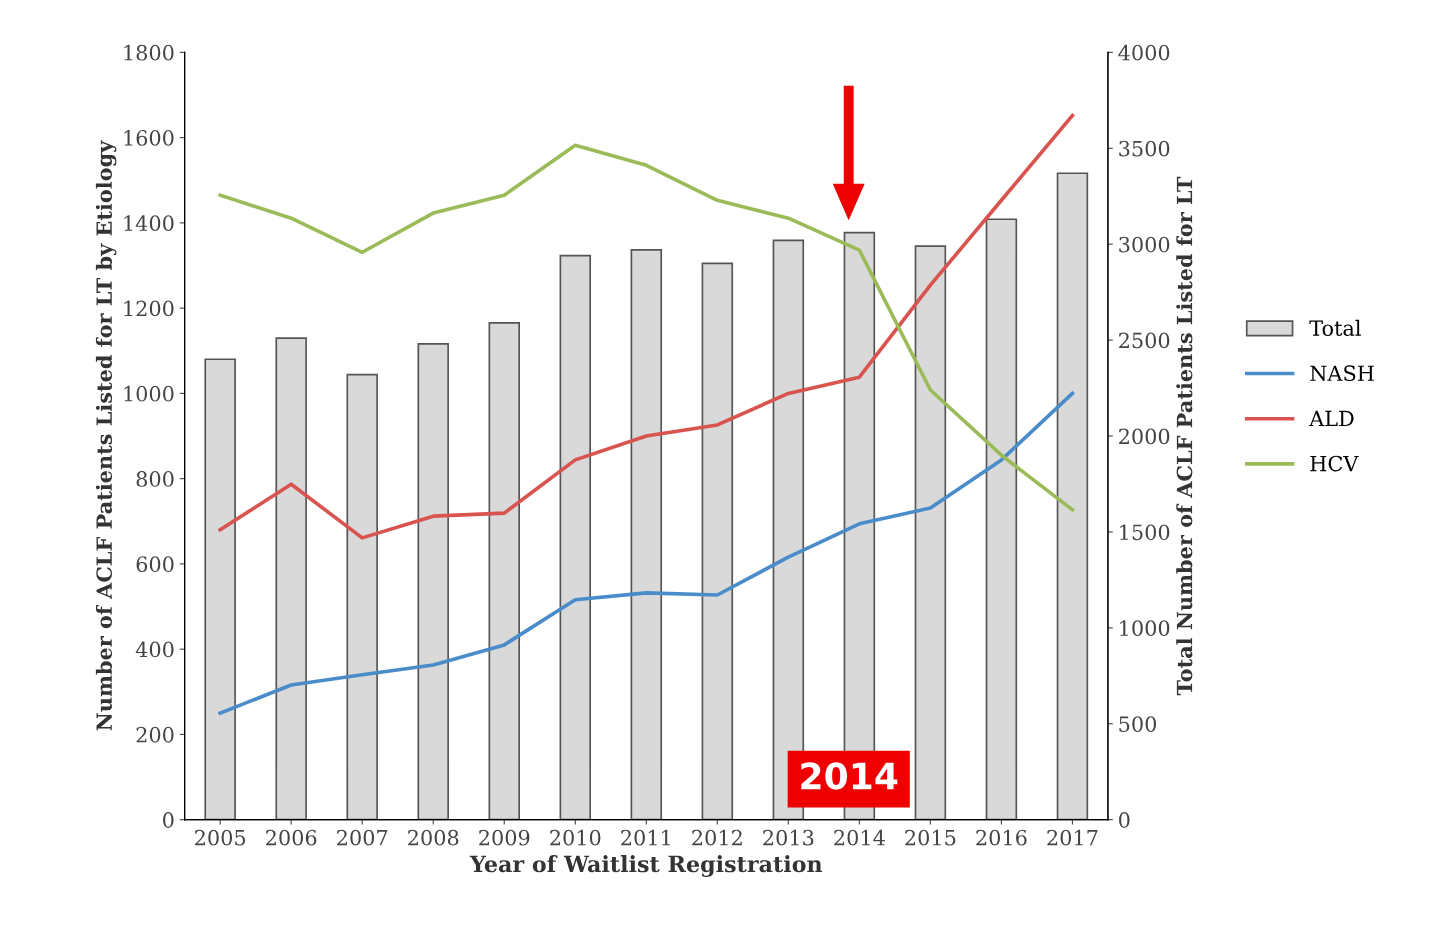 Image resolution: width=1454 pixels, height=952 pixels. What do you see at coordinates (1334, 463) in the screenshot?
I see `legend-label: HCV` at bounding box center [1334, 463].